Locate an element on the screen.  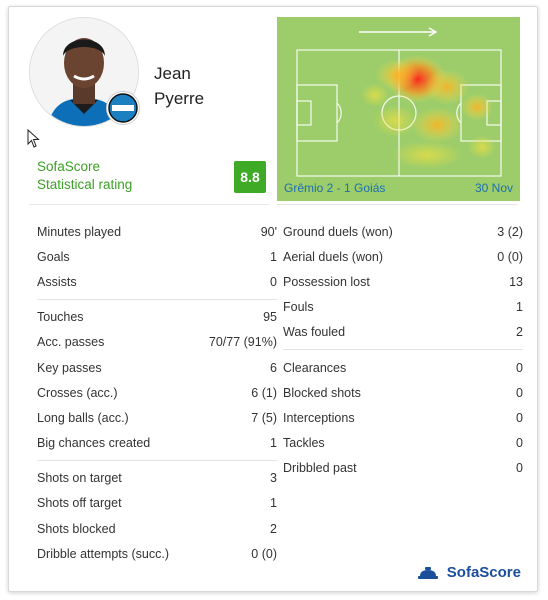
stat-label: Dribble attempts (succ.) is located at coordinates (103, 553).